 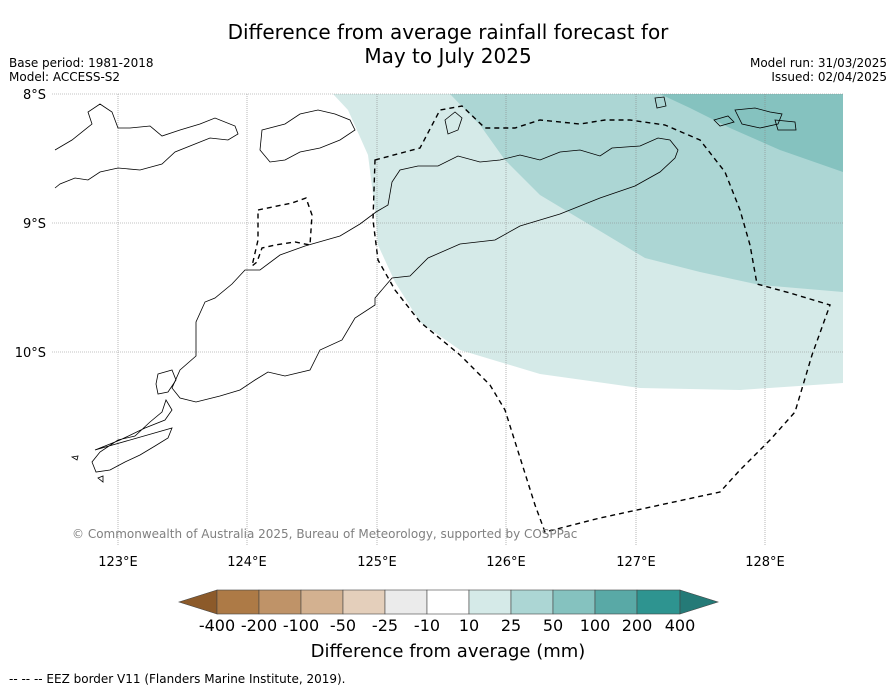 What do you see at coordinates (377, 562) in the screenshot?
I see `lon-tick-125: 125°E` at bounding box center [377, 562].